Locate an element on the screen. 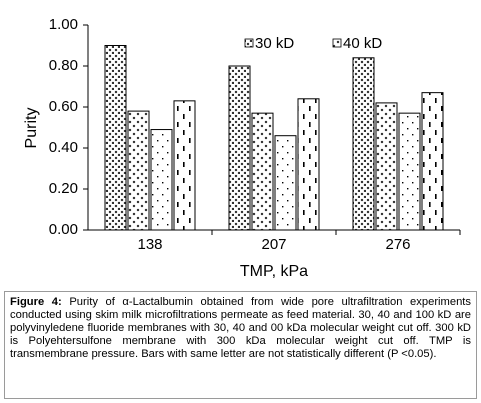  y-tick-label: 0.60 is located at coordinates (63, 106).